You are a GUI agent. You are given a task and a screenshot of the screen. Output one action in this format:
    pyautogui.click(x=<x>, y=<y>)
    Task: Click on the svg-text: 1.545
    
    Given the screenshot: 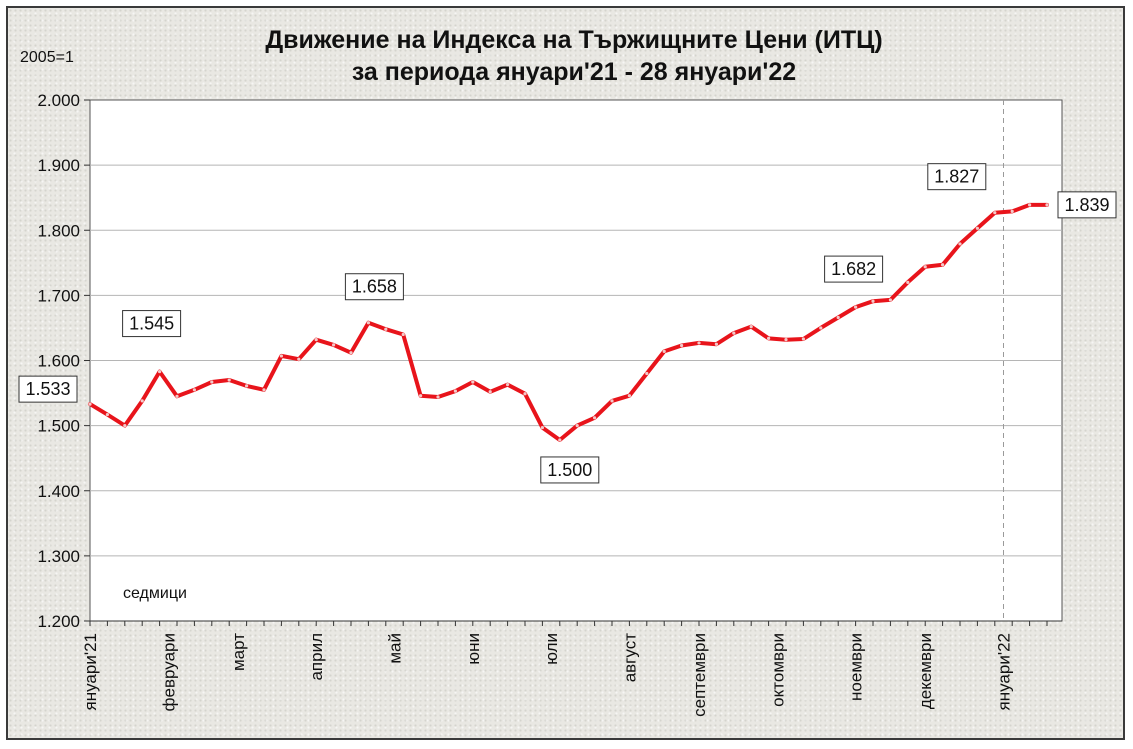 What is the action you would take?
    pyautogui.click(x=151, y=324)
    